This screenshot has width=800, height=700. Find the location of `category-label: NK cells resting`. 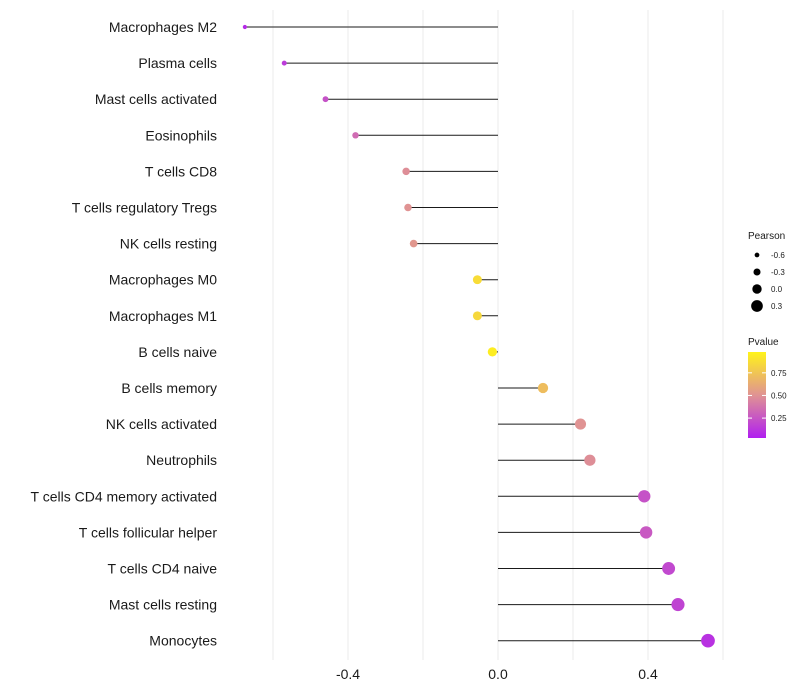

category-label: NK cells resting is located at coordinates (168, 244).